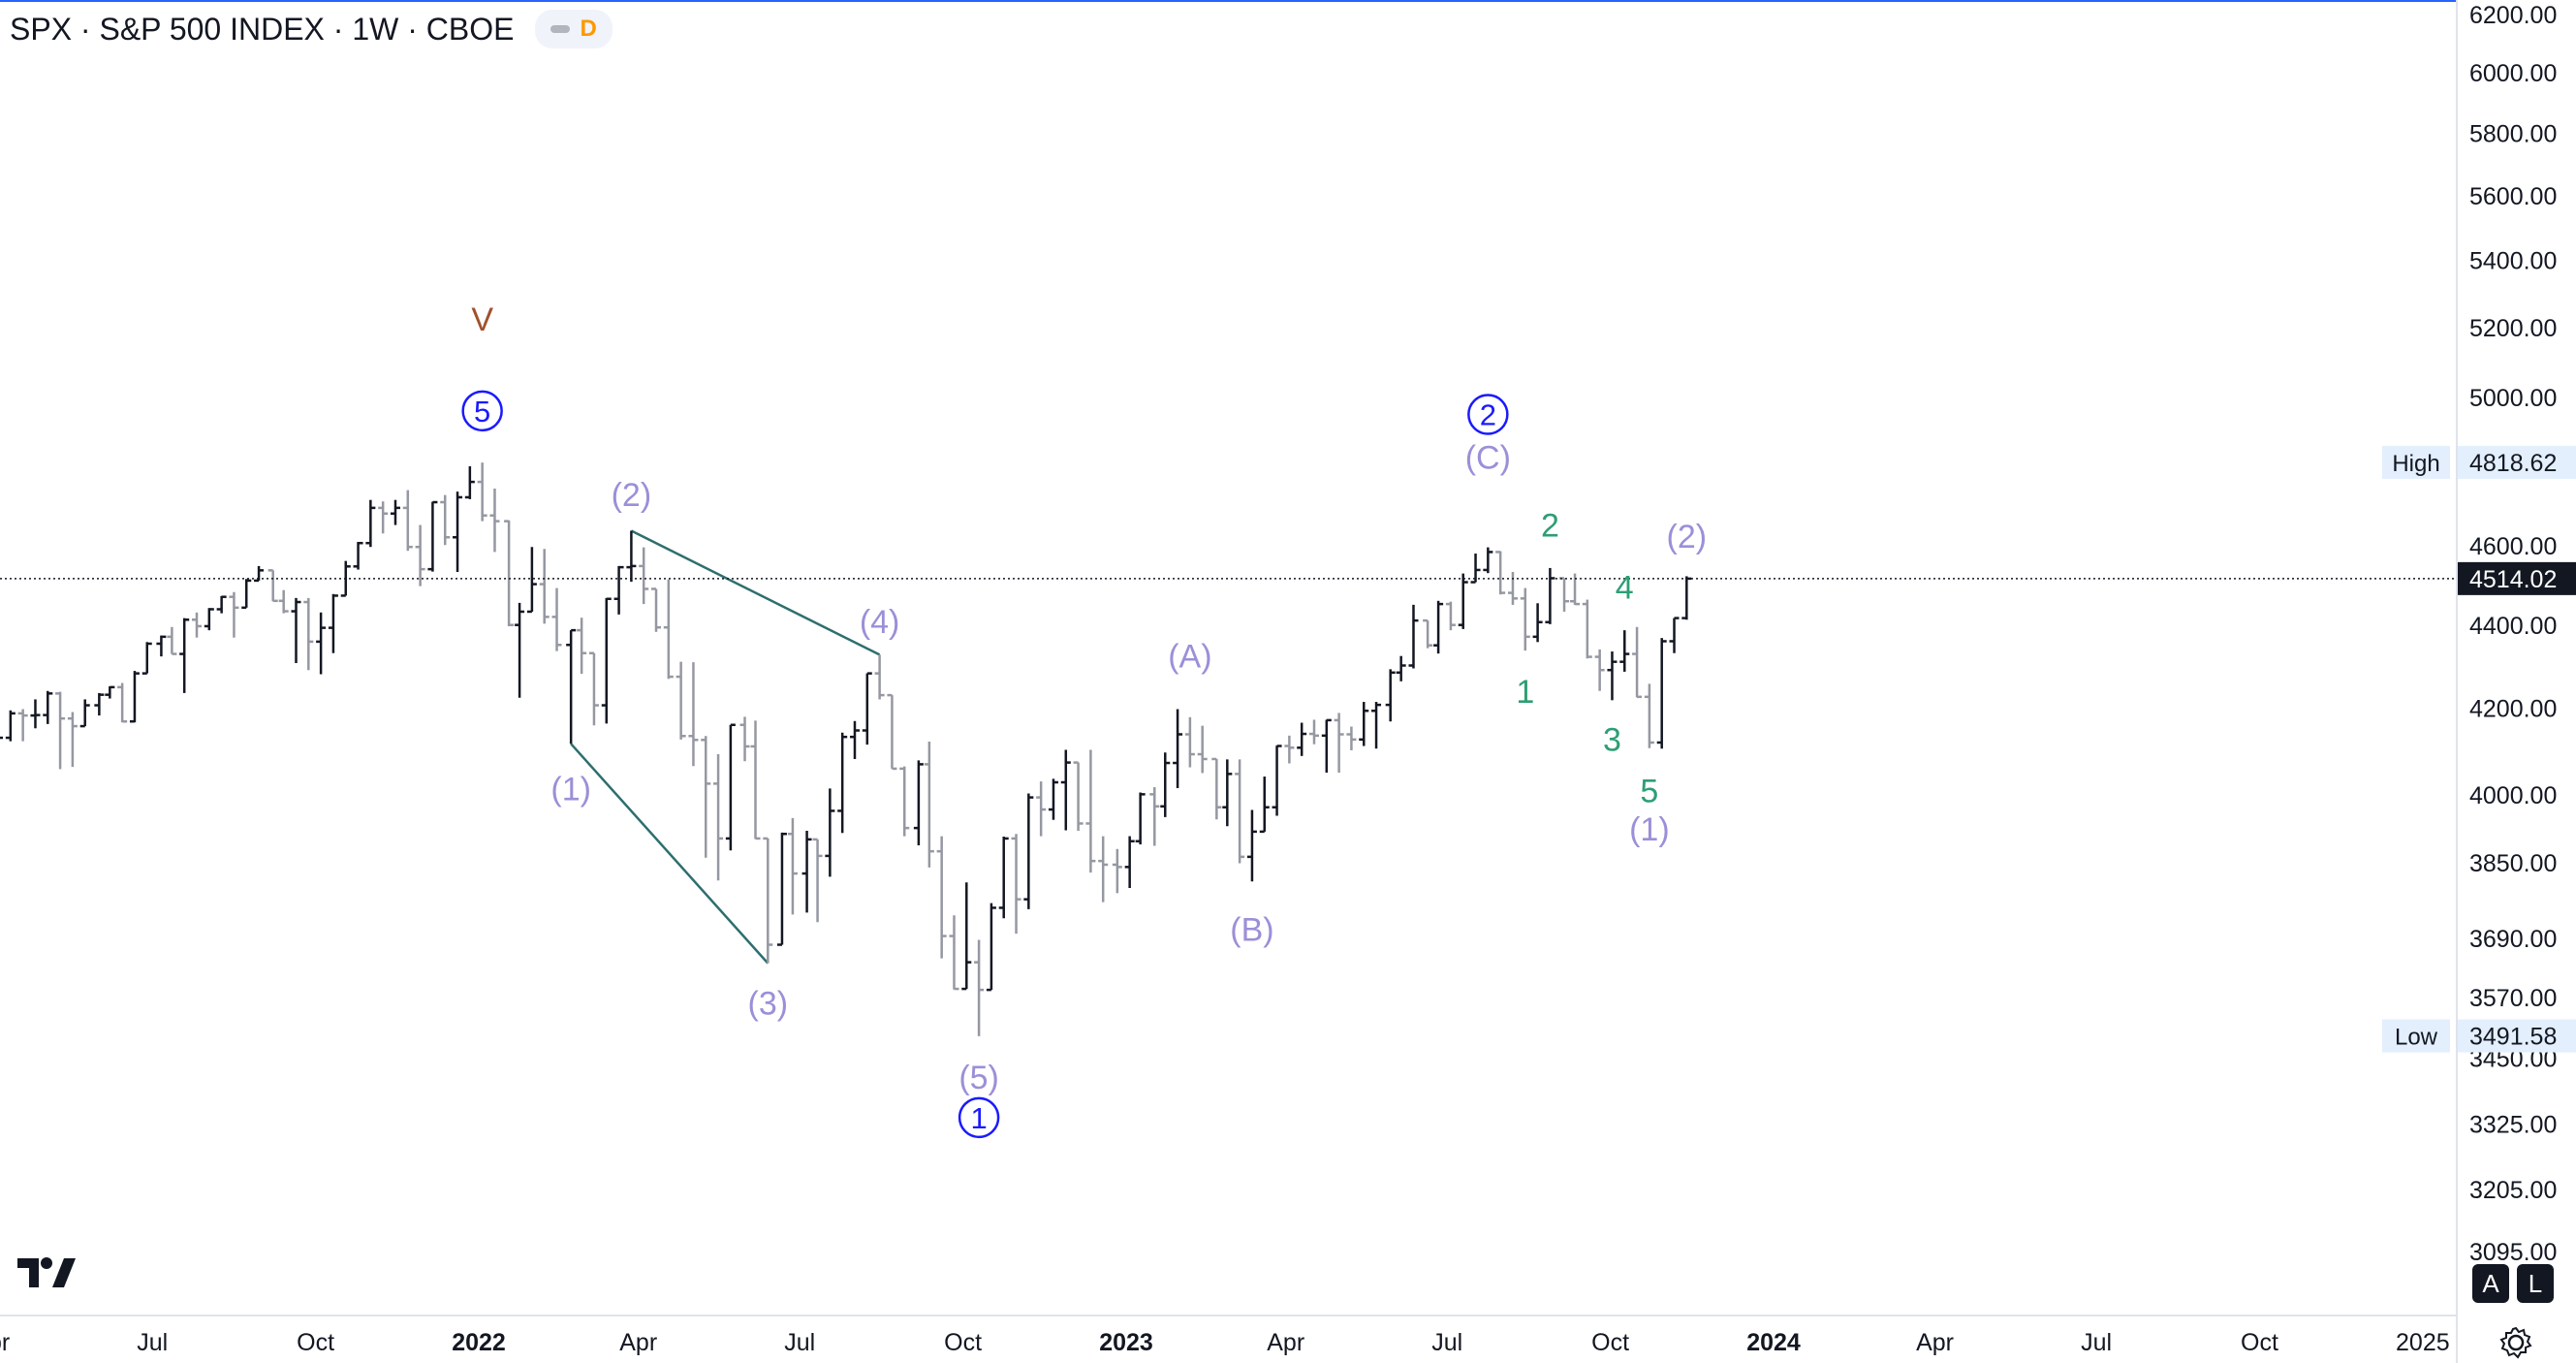 The image size is (2576, 1363). I want to click on wave-label: 5, so click(1649, 792).